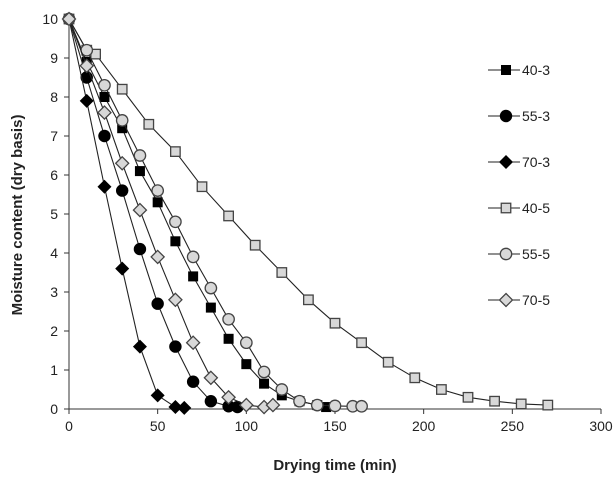  Describe the element at coordinates (50, 19) in the screenshot. I see `y-tick-label: 10` at that location.